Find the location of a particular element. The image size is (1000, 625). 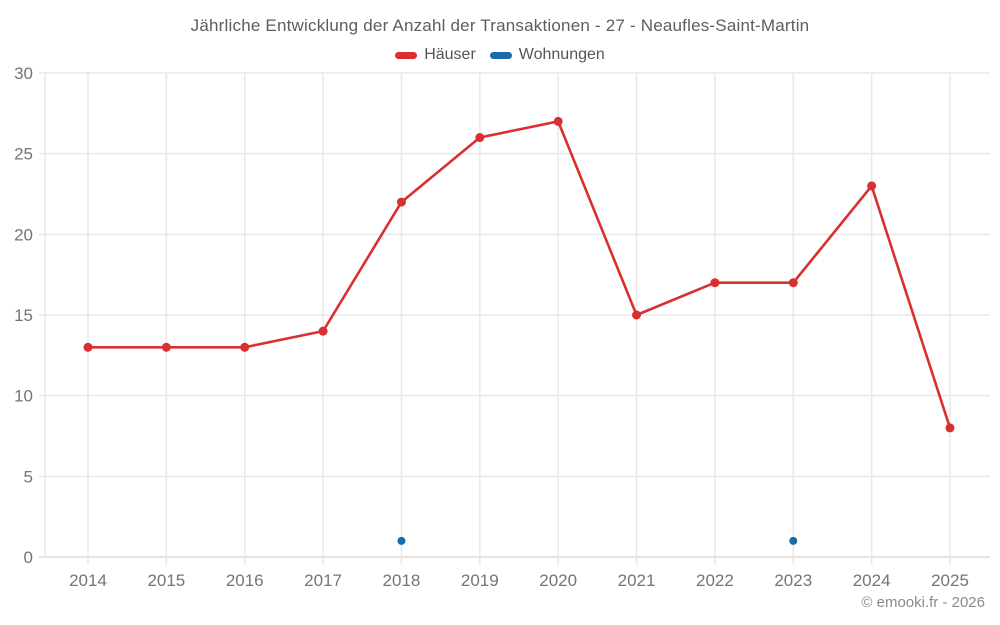

data-point-huser-2015 is located at coordinates (166, 347).